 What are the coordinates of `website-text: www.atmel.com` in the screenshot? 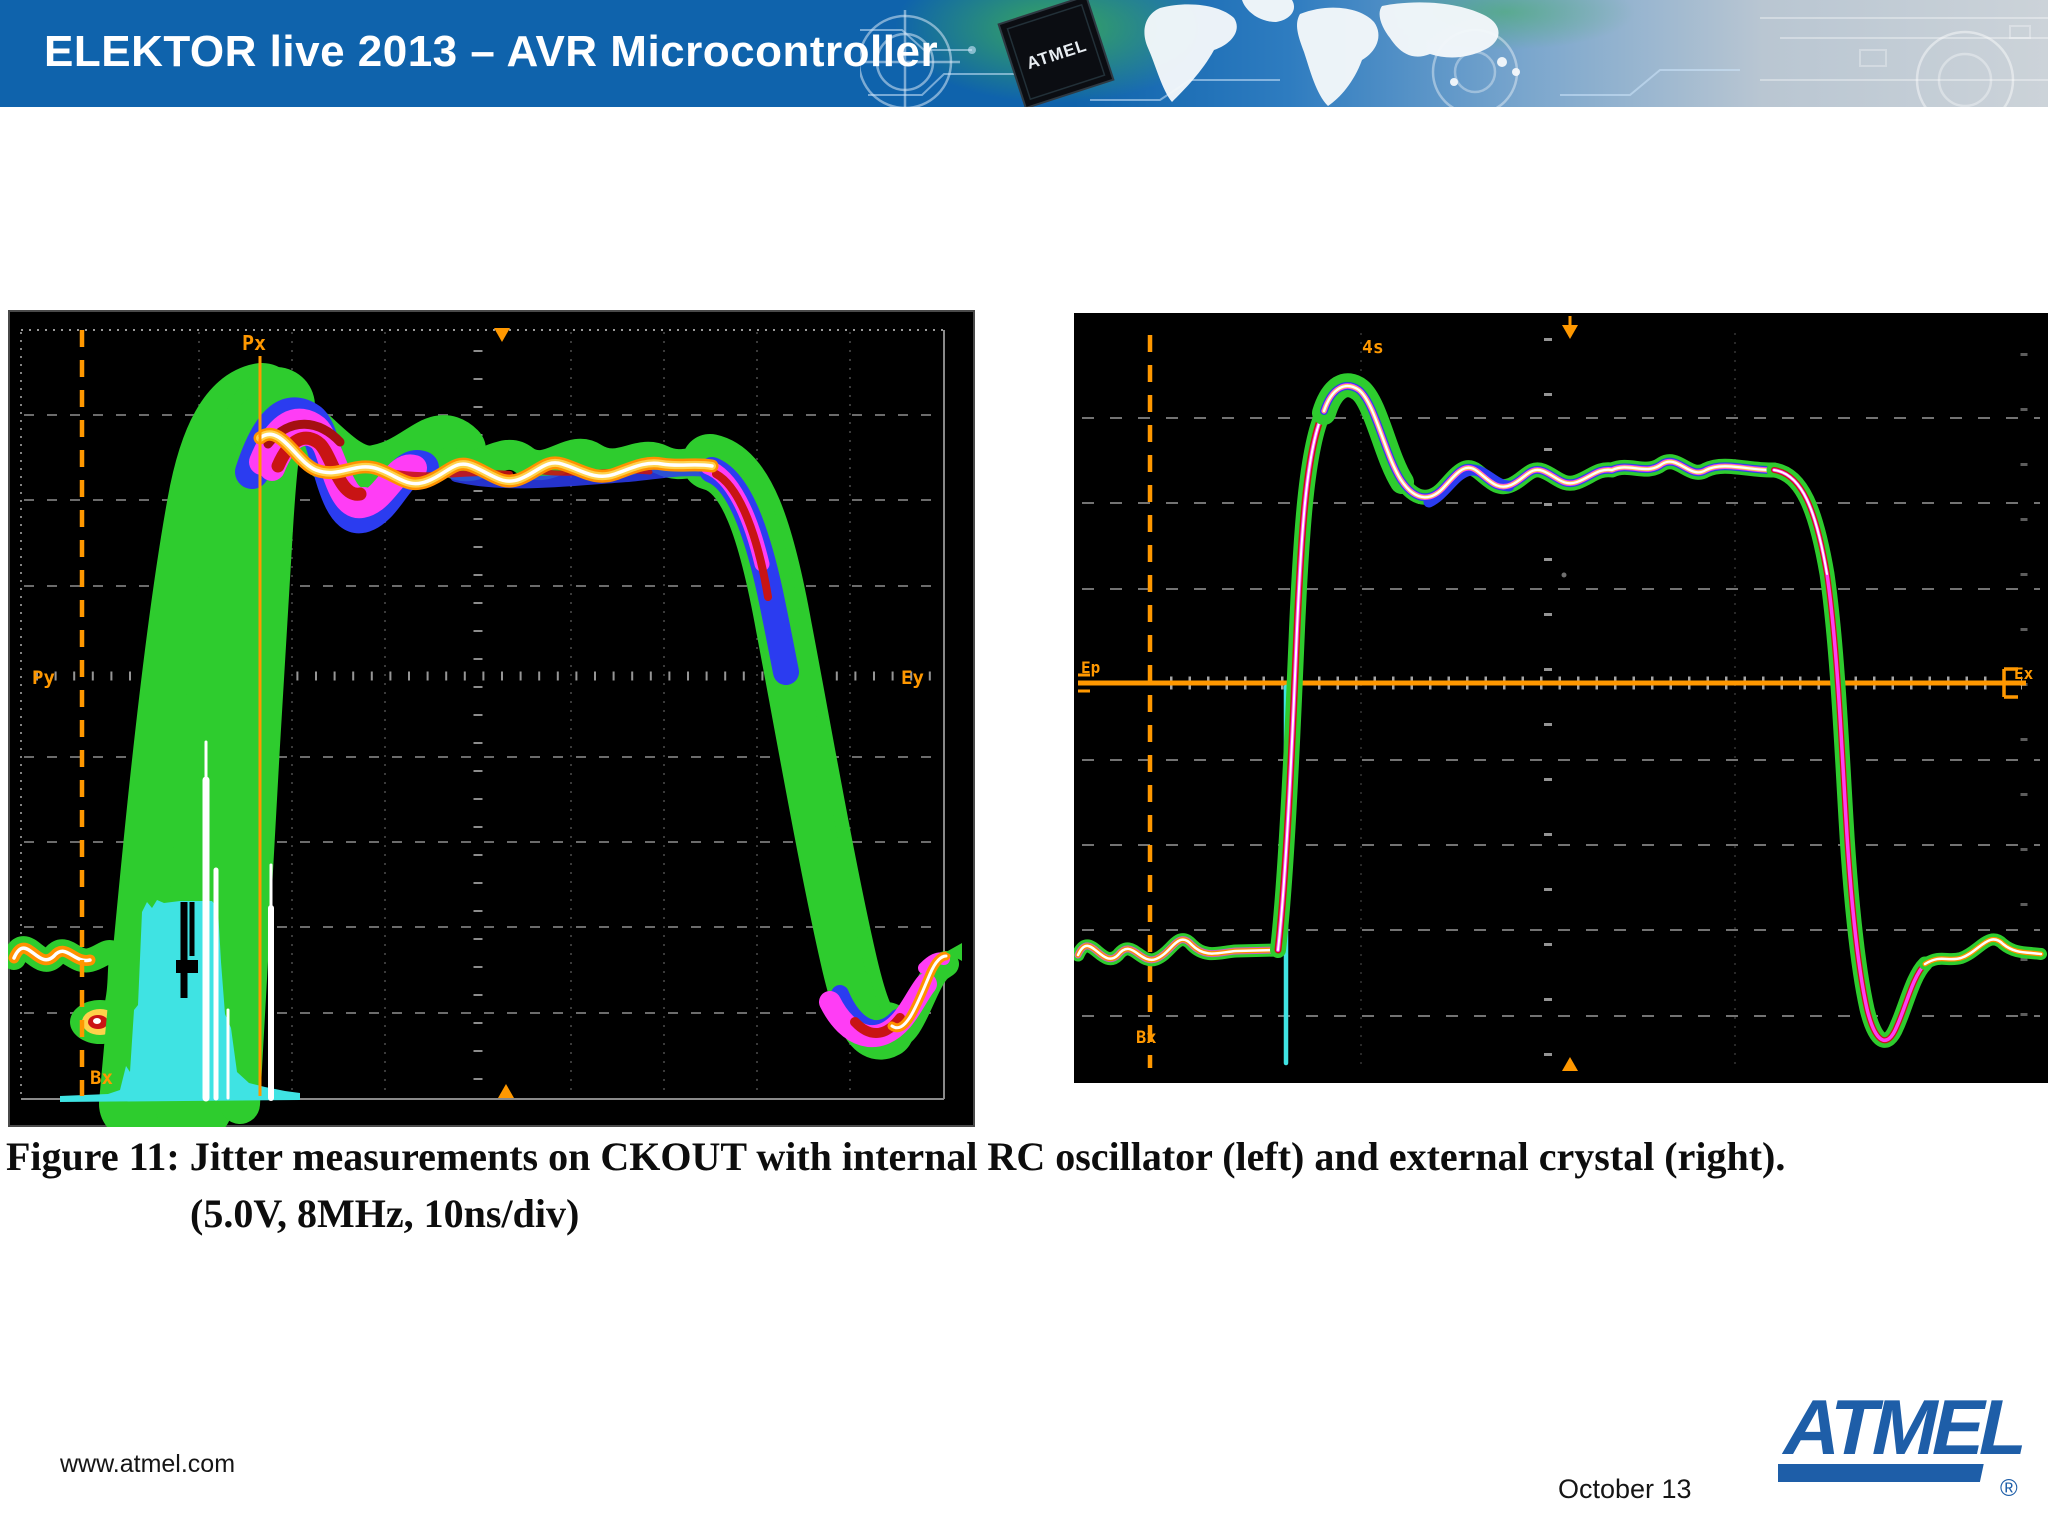 It's located at (148, 1464).